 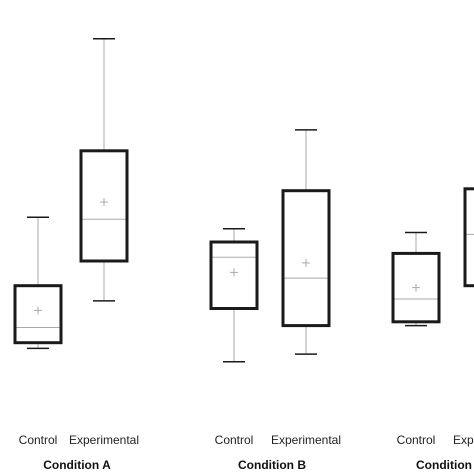 I want to click on group-label: Condition A, so click(x=77, y=465).